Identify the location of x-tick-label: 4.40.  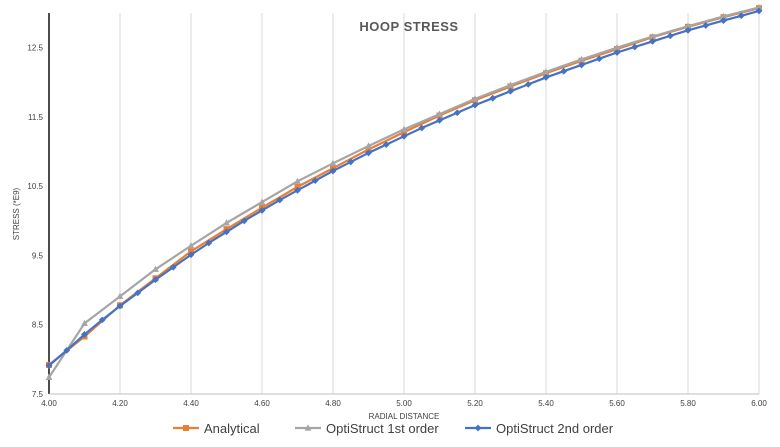
(191, 403).